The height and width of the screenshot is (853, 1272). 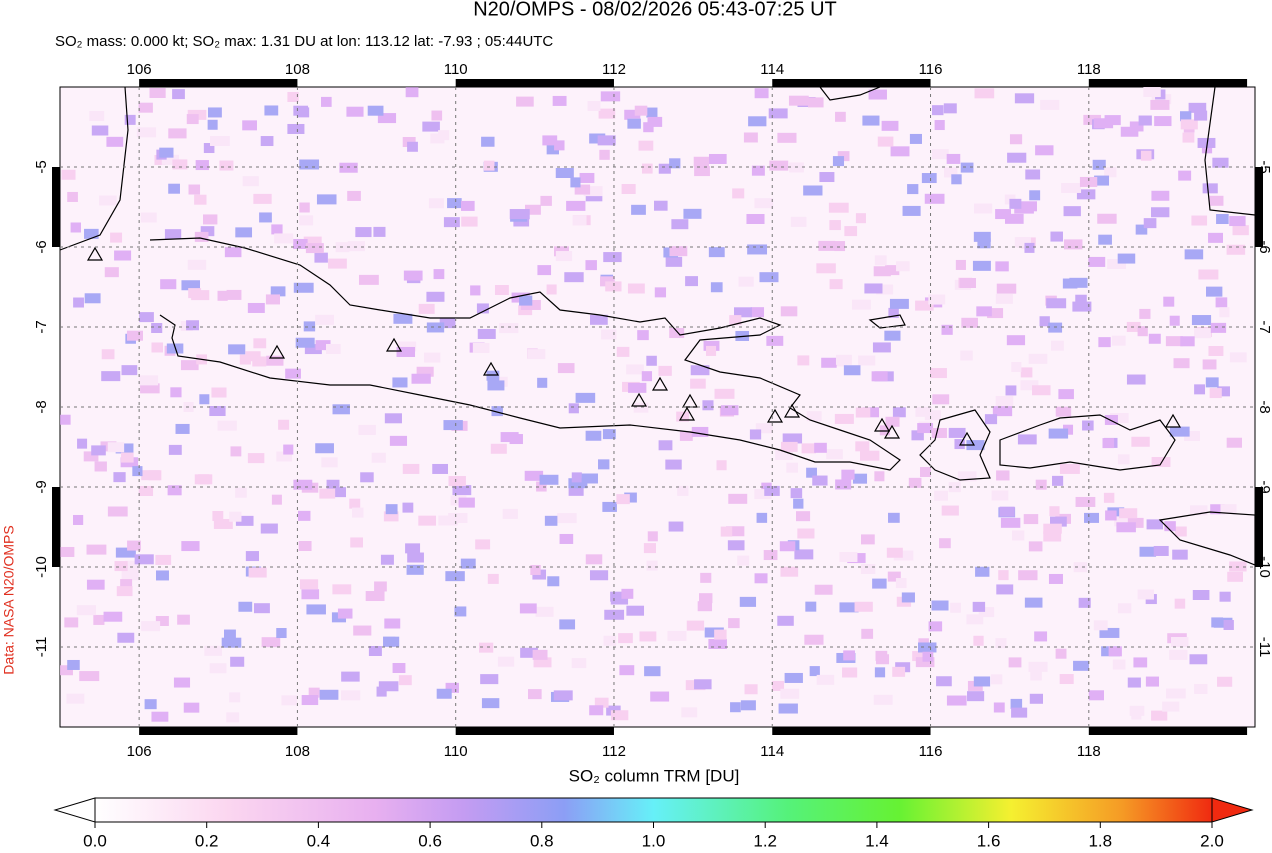 What do you see at coordinates (614, 751) in the screenshot?
I see `lon-tick-label-bottom: 112` at bounding box center [614, 751].